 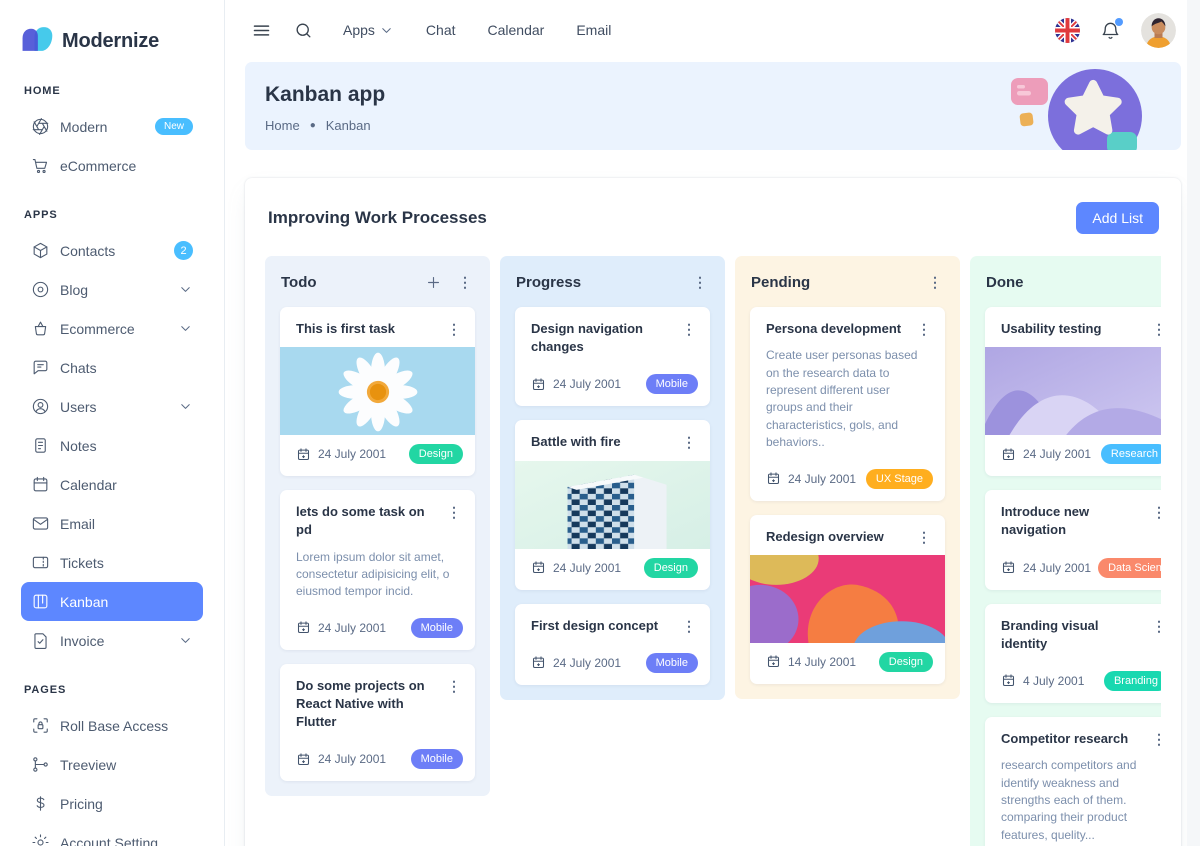 What do you see at coordinates (112, 126) in the screenshot?
I see `sidebar-item-modern: Modern New` at bounding box center [112, 126].